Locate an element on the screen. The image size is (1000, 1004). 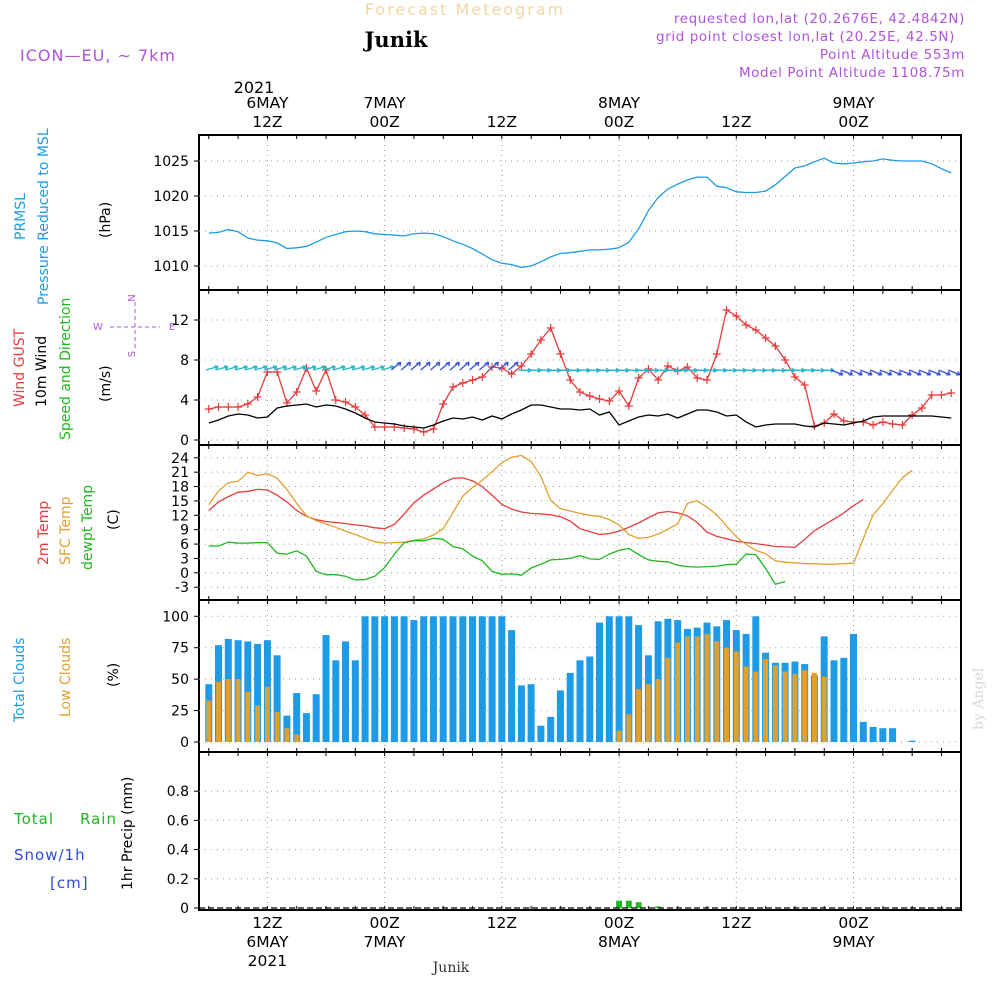
series-line-sfc-temp is located at coordinates (560, 509).